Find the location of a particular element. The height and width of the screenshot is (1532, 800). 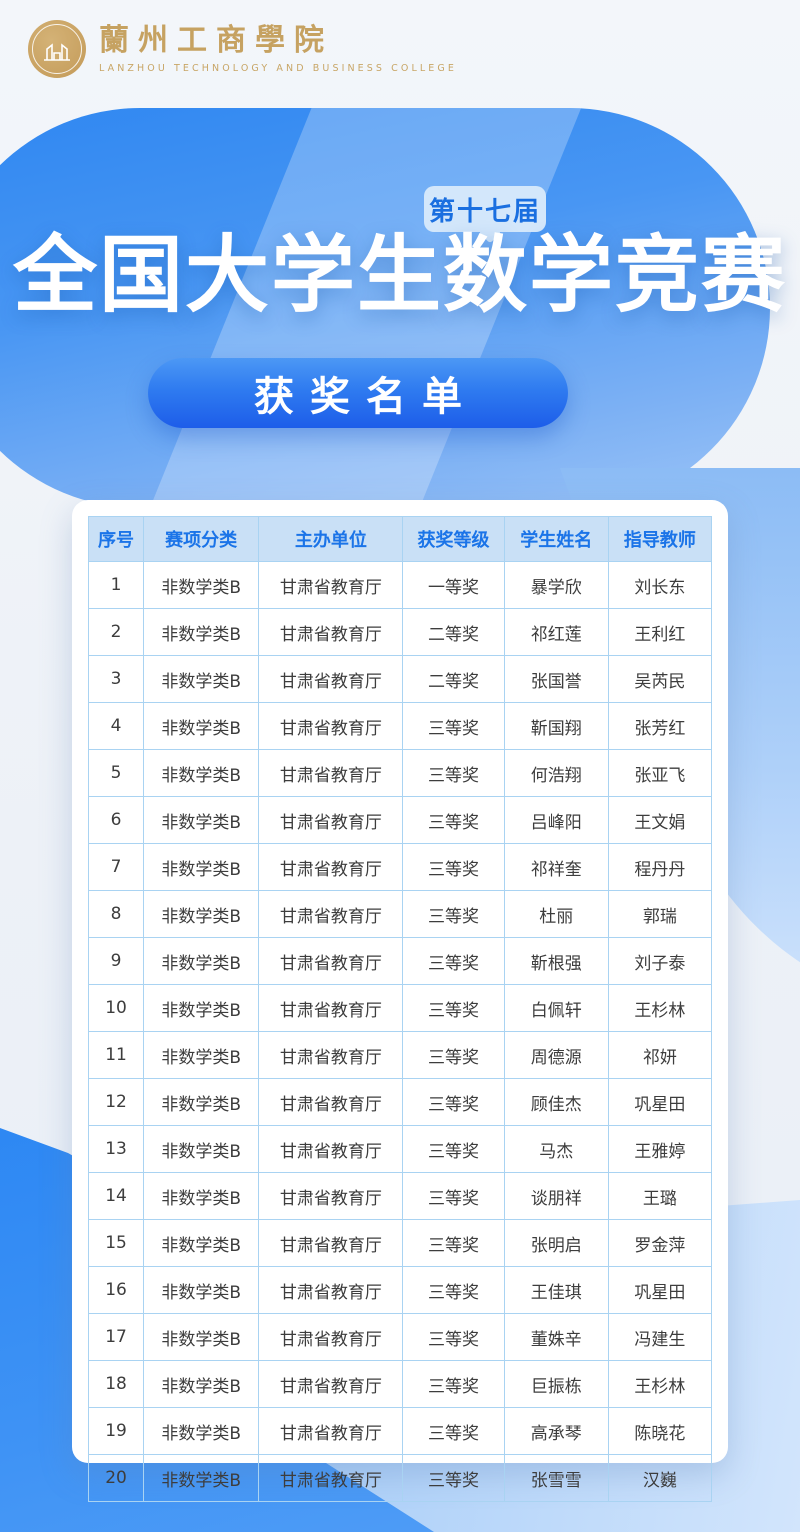

cell-no: 7 is located at coordinates (116, 867).